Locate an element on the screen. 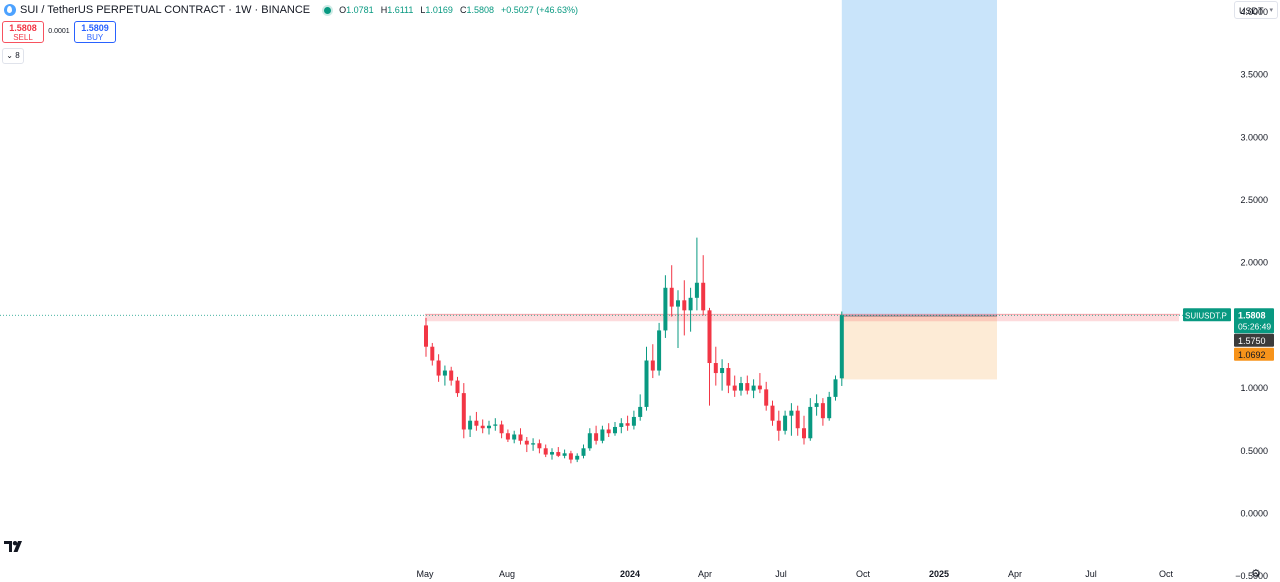 This screenshot has height=582, width=1280. gear-icon: ⚙ is located at coordinates (1256, 574).